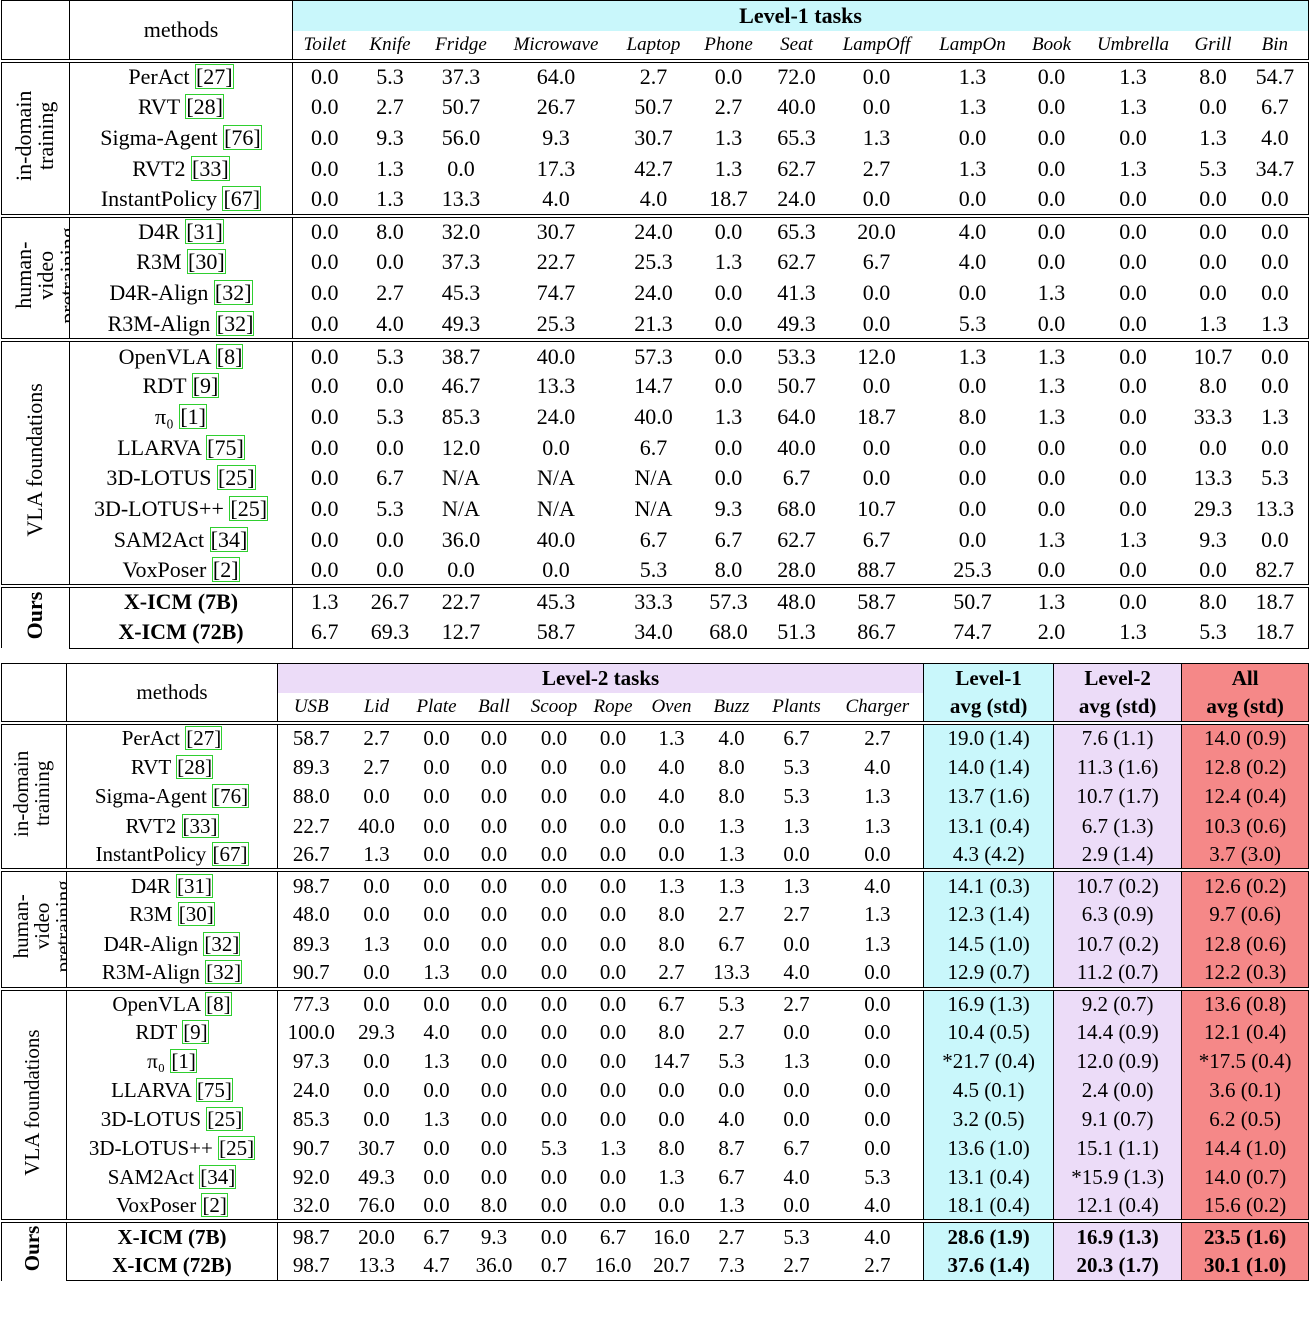 This screenshot has height=1344, width=1312. What do you see at coordinates (731, 1266) in the screenshot?
I see `value-cell: 7.3` at bounding box center [731, 1266].